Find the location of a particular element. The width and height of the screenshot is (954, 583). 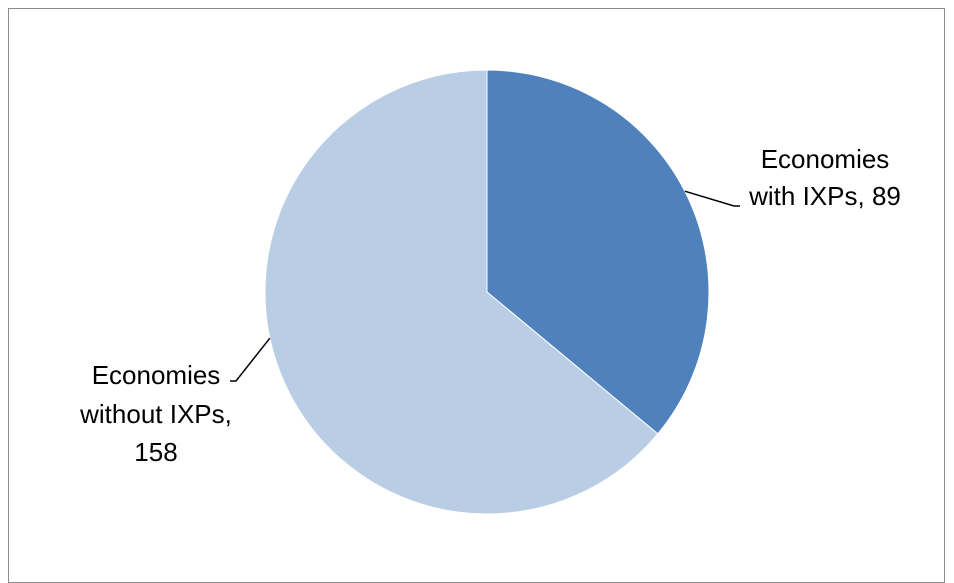

leader-line-without-ixps is located at coordinates (250, 359).